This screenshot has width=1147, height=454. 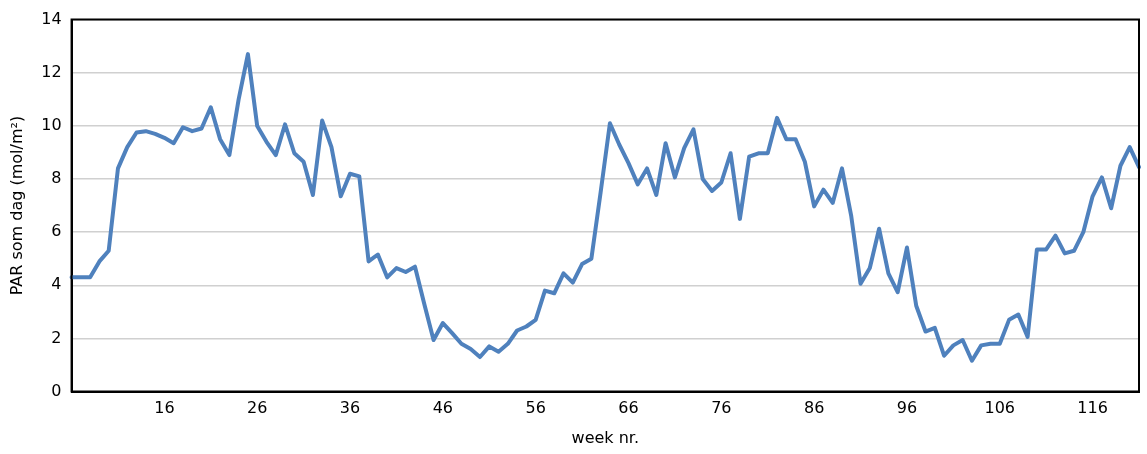 What do you see at coordinates (51, 18) in the screenshot?
I see `y-tick-label: 14` at bounding box center [51, 18].